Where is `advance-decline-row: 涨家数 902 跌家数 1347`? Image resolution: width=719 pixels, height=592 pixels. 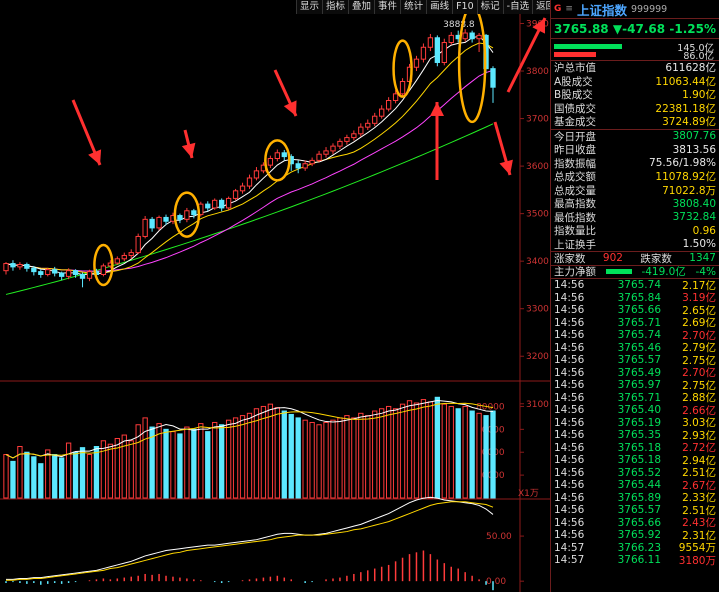 advance-decline-row: 涨家数 902 跌家数 1347 is located at coordinates (635, 258).